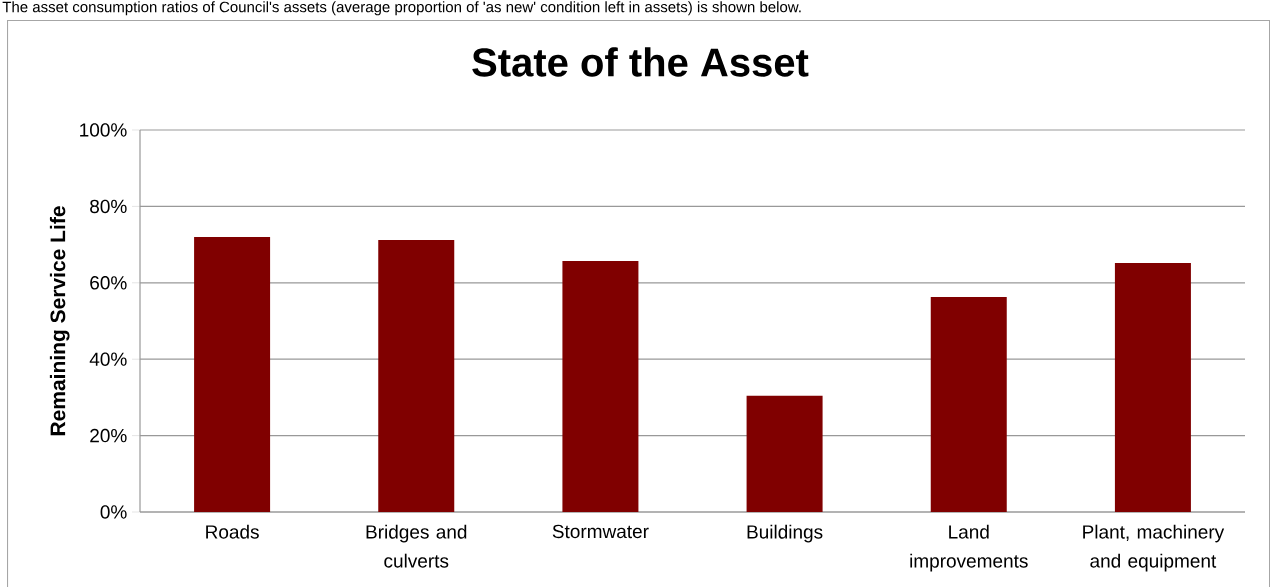 The width and height of the screenshot is (1270, 587). I want to click on text: The asset consumption ratios of Council's assets (average proportion of 'as new' condition left in assets) is shown below., so click(401, 8).